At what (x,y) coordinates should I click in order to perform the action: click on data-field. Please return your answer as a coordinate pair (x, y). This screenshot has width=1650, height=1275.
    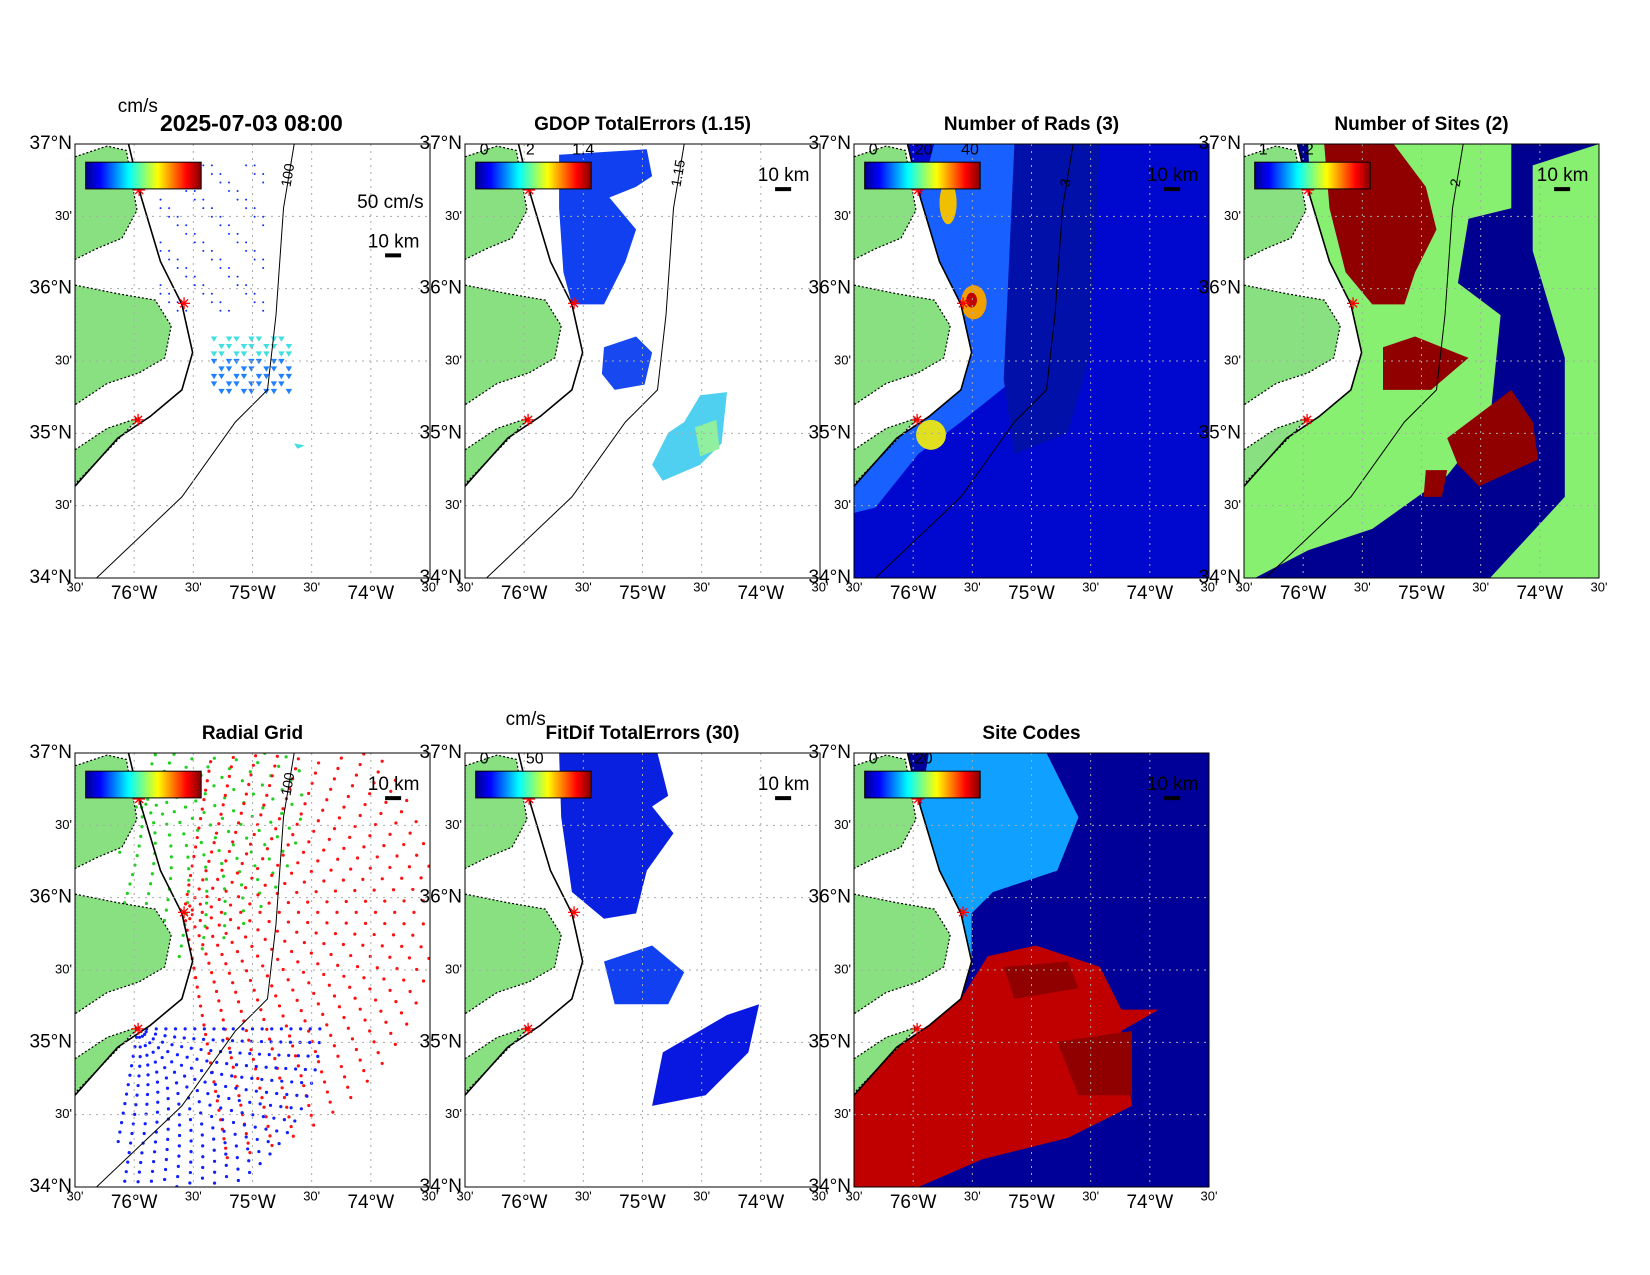
    Looking at the image, I should click on (945, 328).